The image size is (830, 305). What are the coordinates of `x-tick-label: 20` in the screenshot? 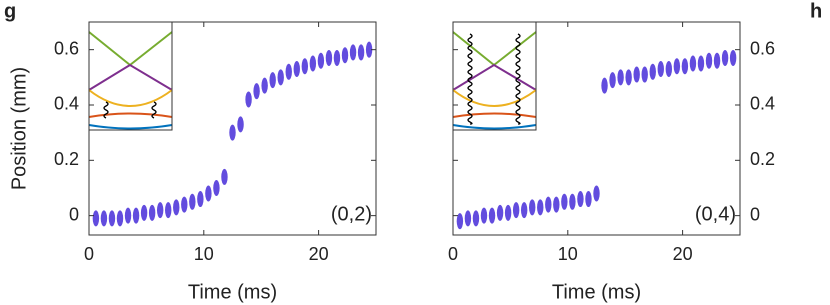 It's located at (319, 254).